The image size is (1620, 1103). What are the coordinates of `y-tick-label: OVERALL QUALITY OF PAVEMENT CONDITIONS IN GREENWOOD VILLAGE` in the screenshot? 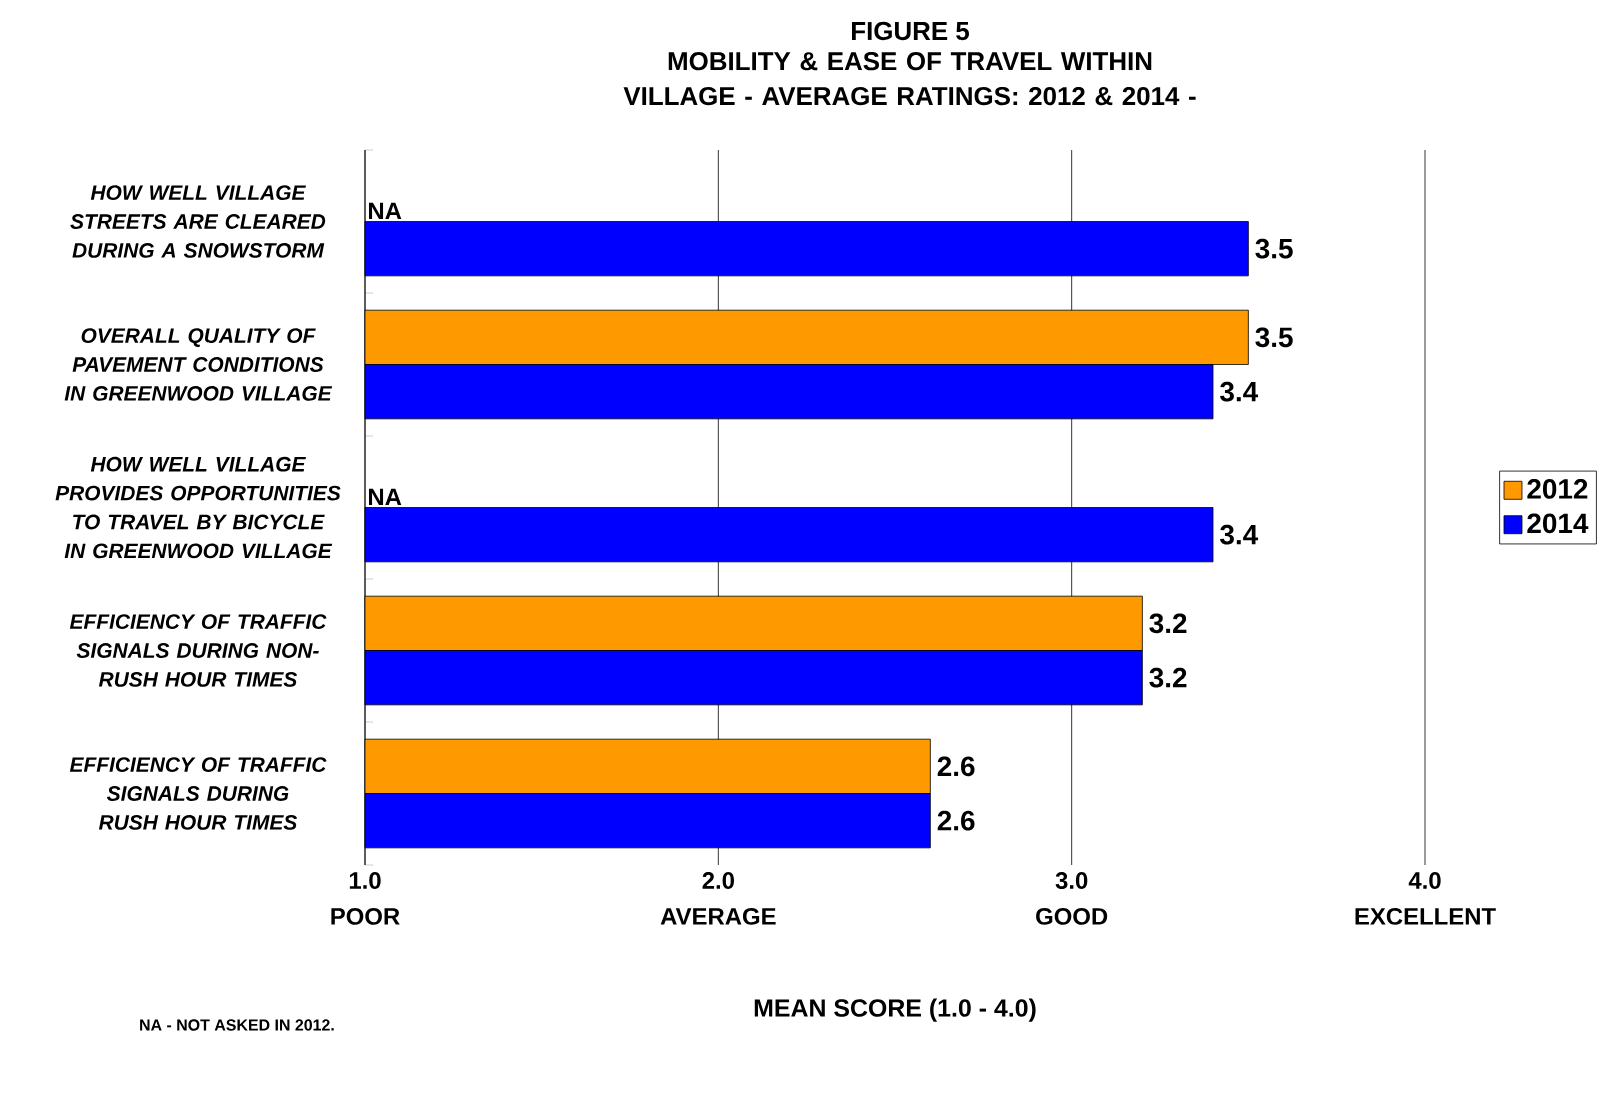 It's located at (198, 364).